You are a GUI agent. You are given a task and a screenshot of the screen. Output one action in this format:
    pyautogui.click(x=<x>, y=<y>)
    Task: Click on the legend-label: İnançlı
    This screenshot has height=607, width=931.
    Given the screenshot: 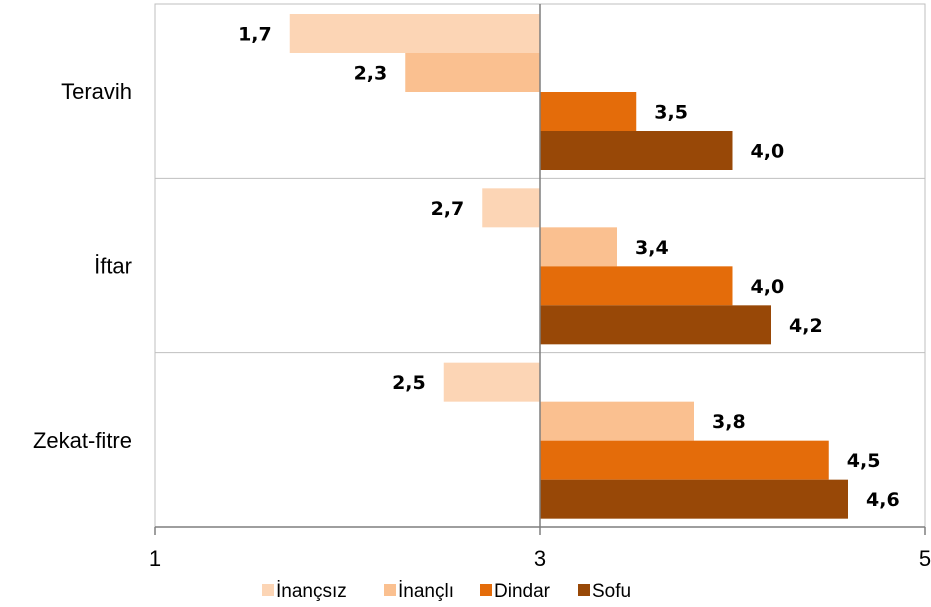 What is the action you would take?
    pyautogui.click(x=426, y=591)
    